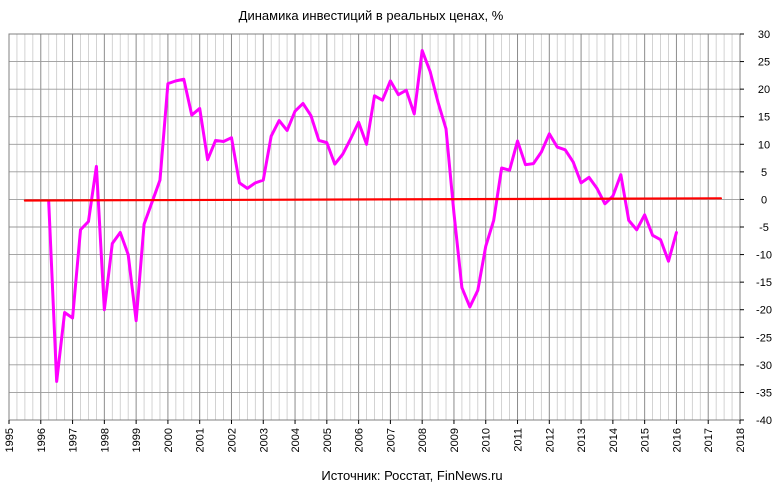 The width and height of the screenshot is (780, 487). What do you see at coordinates (764, 173) in the screenshot?
I see `y-tick-label: 5` at bounding box center [764, 173].